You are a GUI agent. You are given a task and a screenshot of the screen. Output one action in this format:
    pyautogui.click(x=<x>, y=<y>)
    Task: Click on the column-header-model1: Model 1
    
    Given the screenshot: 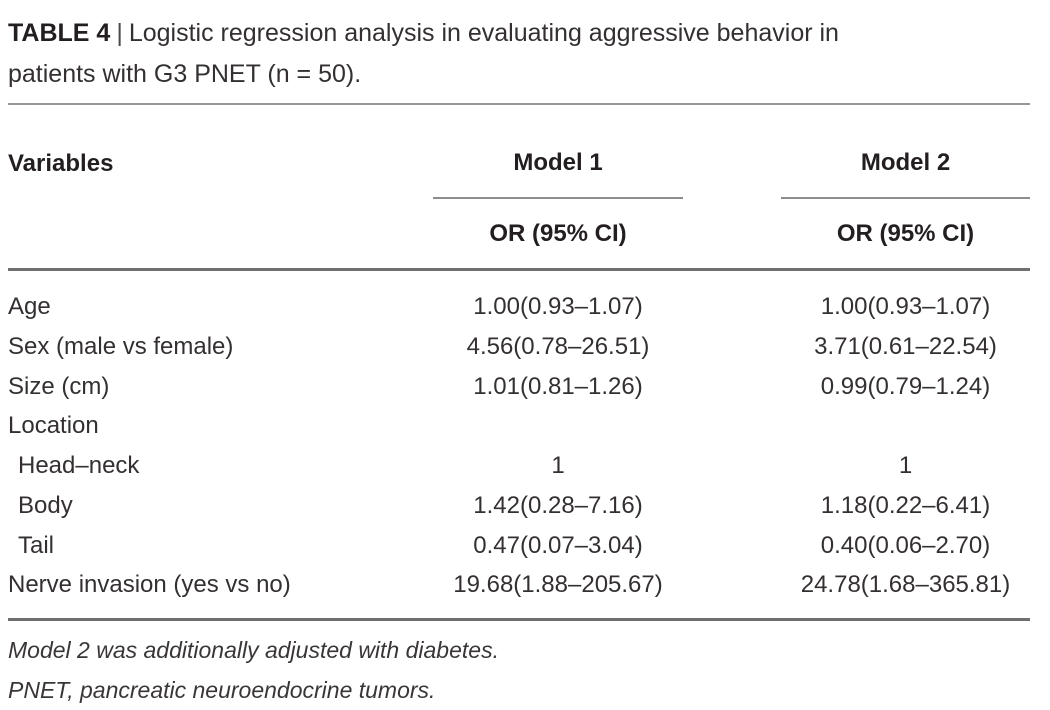 What is the action you would take?
    pyautogui.click(x=558, y=152)
    